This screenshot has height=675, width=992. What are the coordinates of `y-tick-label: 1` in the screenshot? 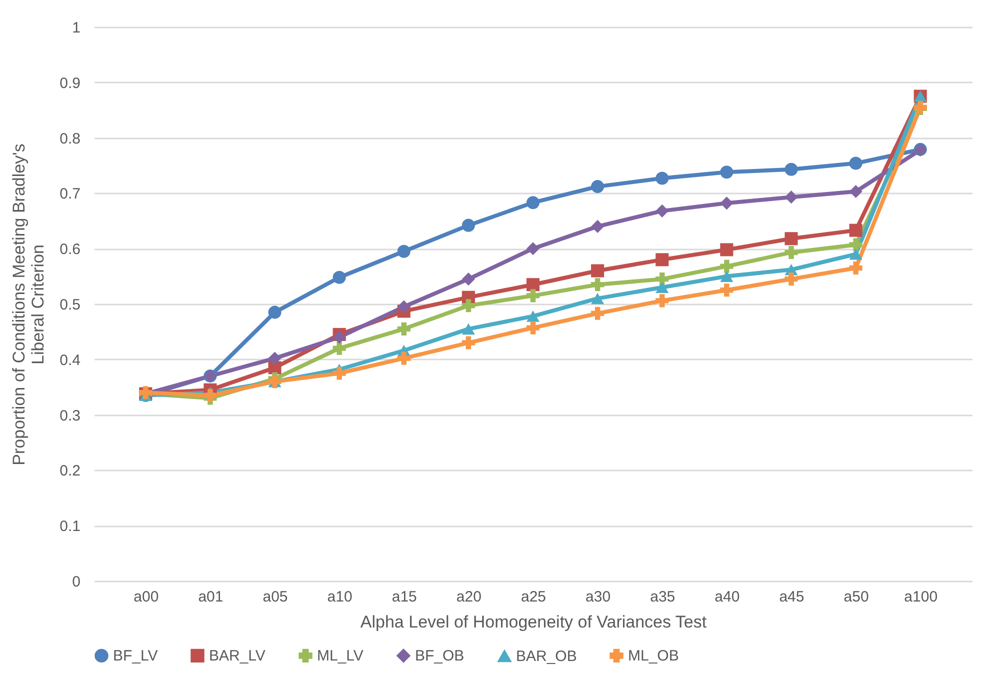 It's located at (76, 28).